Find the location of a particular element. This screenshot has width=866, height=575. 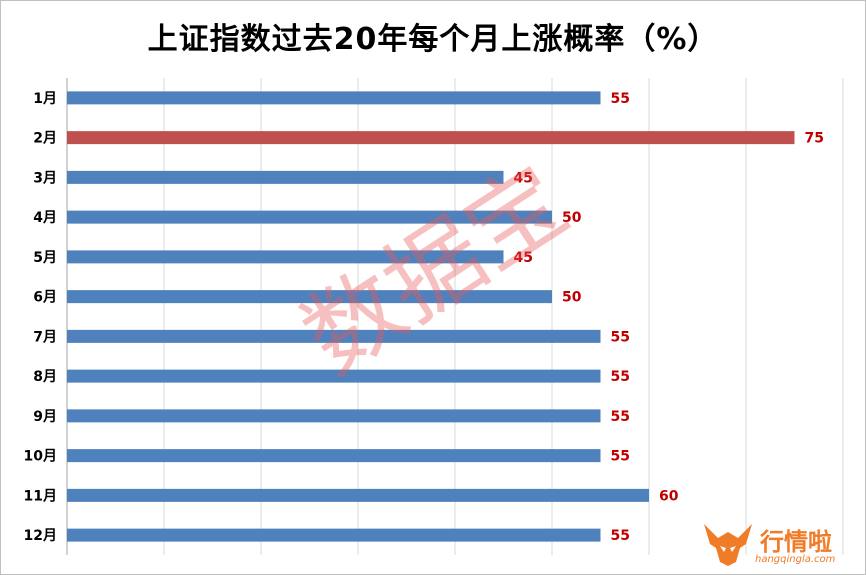

category-label: 7月 is located at coordinates (45, 337).